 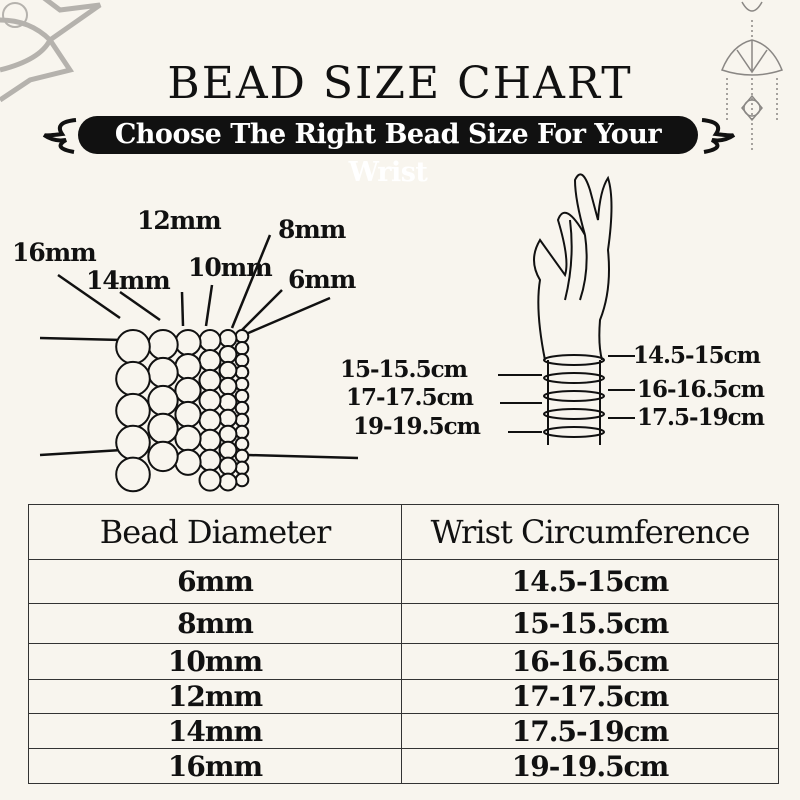 I want to click on wrist-label-left-3: 19-19.5cm, so click(x=417, y=426).